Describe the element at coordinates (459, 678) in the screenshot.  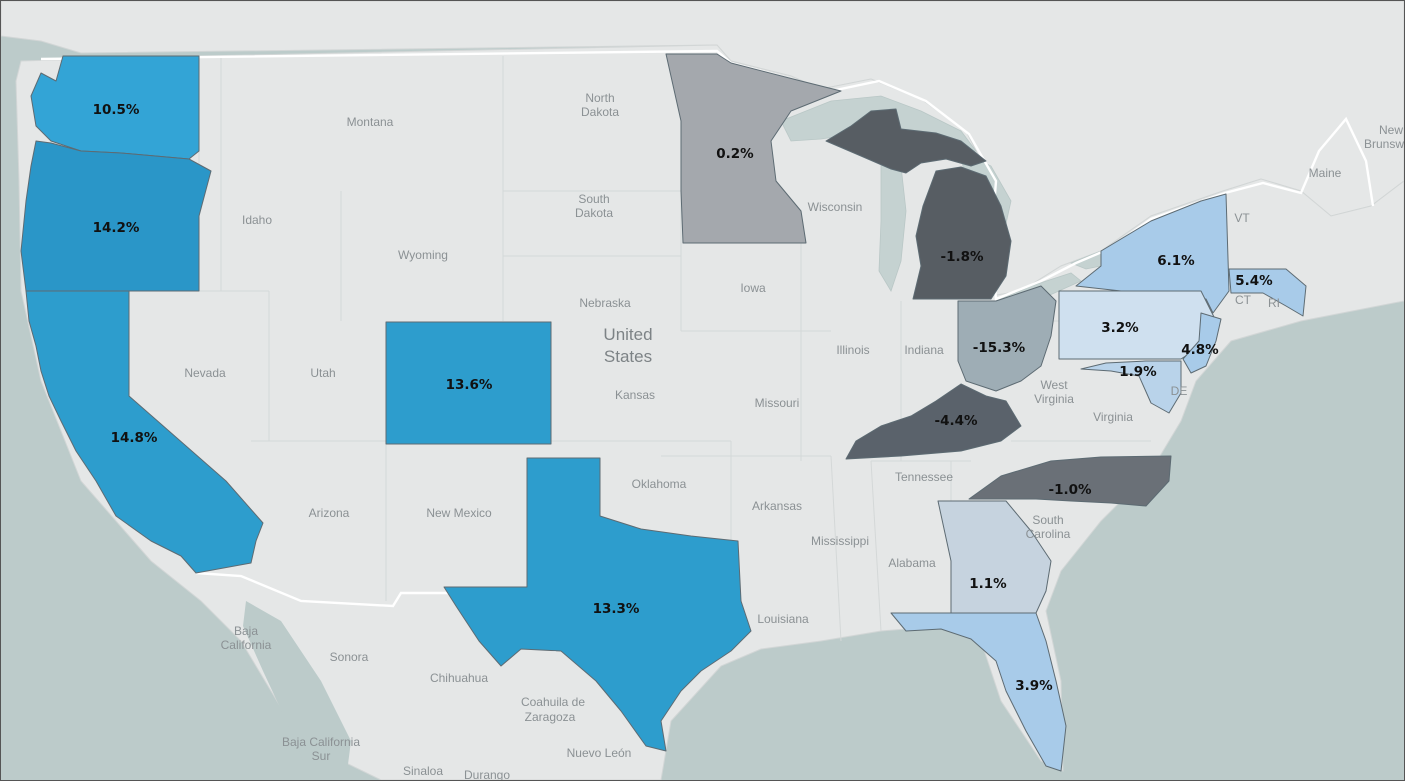
I see `label-chihuahua: Chihuahua` at that location.